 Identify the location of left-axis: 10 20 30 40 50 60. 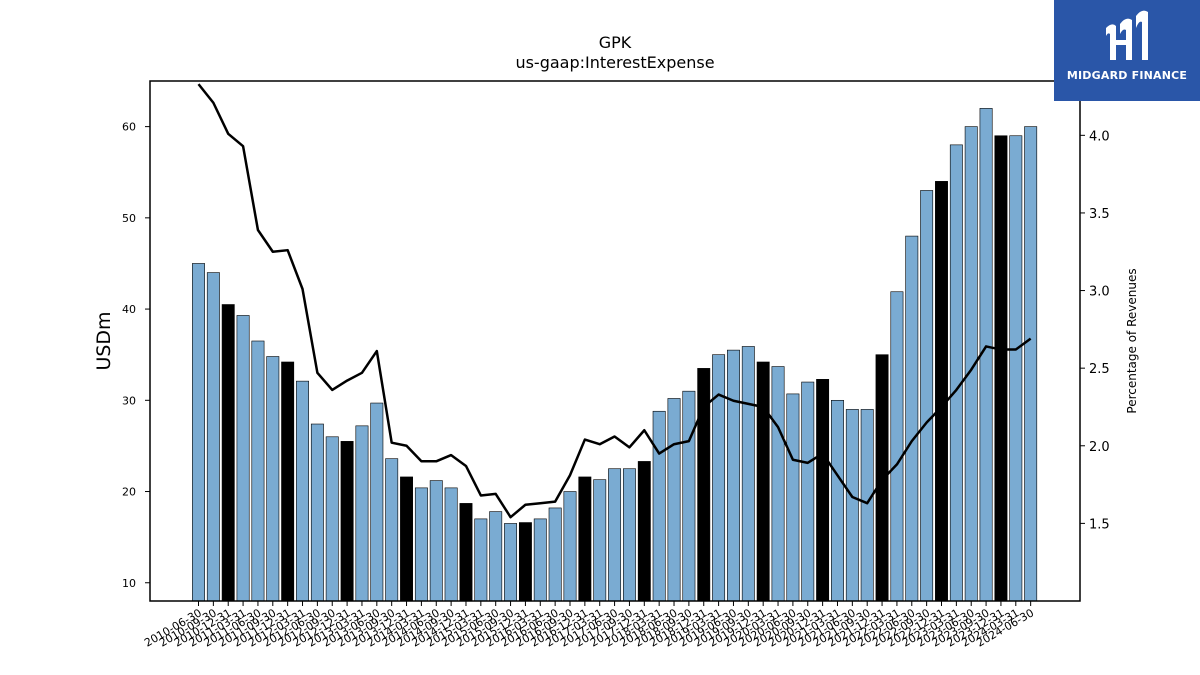
(136, 355).